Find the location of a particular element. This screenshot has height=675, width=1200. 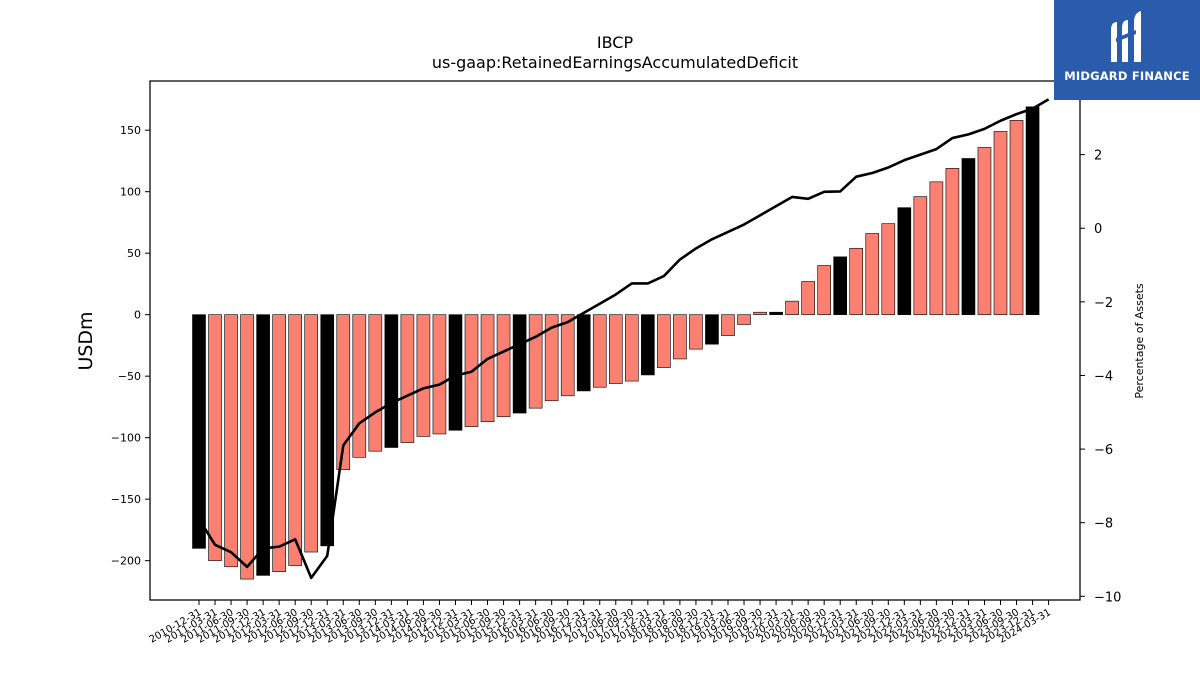

y-tick-label: 0 is located at coordinates (137, 315).